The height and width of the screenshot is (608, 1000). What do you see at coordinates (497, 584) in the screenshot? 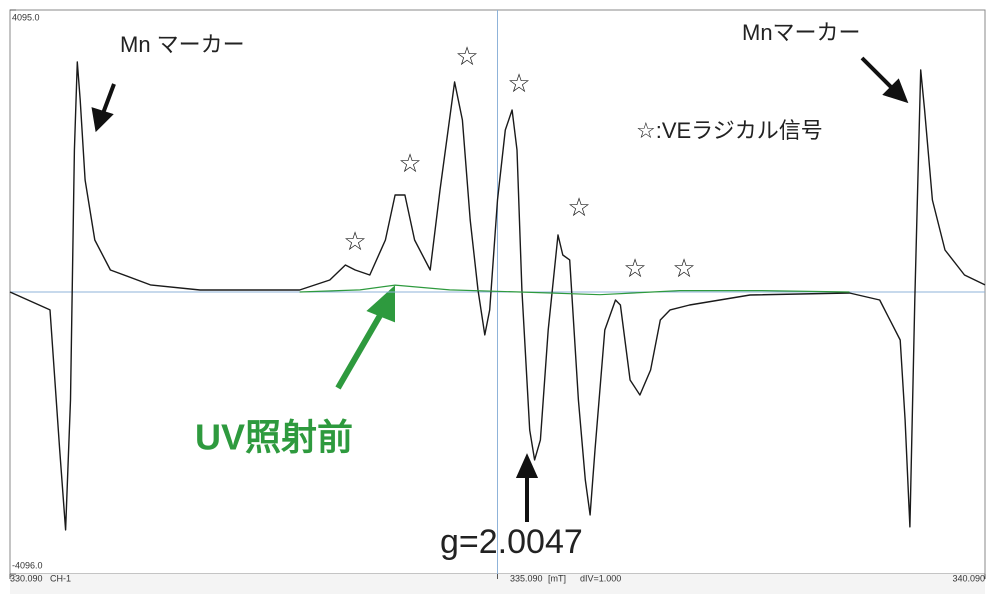
I see `x-axis-strip` at bounding box center [497, 584].